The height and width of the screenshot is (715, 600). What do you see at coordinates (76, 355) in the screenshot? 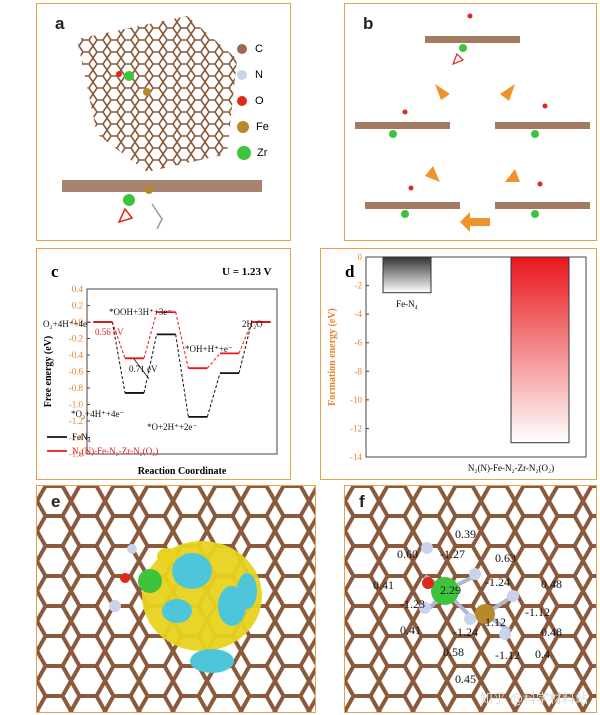
I see `y-tick-label: -0.4` at bounding box center [76, 355].